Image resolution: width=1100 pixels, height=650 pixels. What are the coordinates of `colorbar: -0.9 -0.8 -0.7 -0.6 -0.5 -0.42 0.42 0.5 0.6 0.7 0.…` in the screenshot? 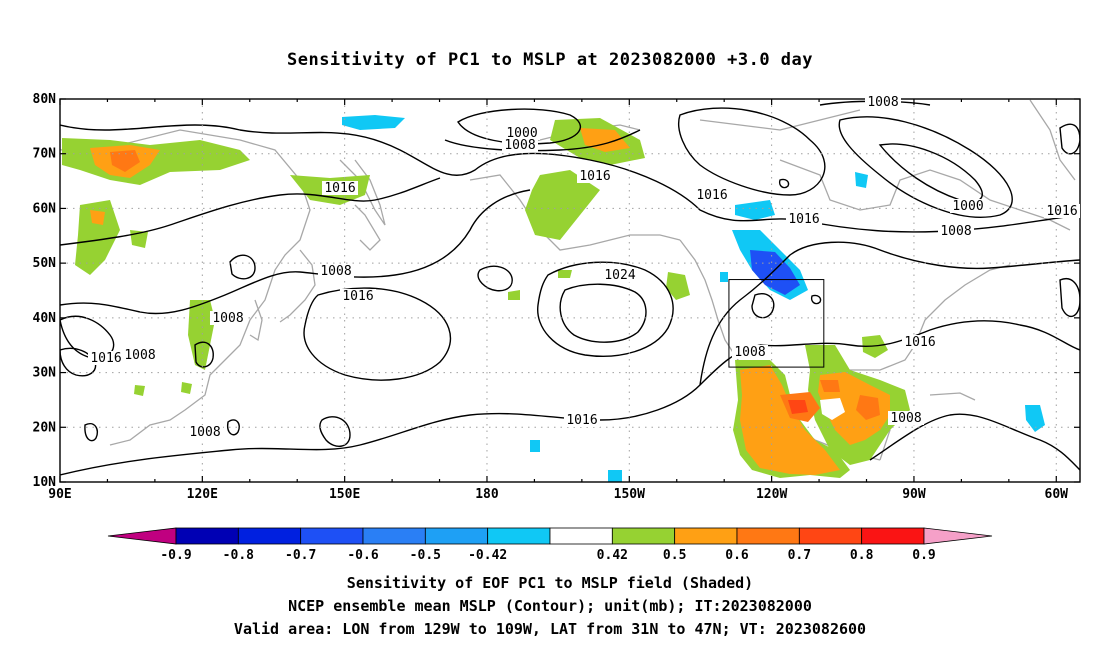 It's located at (550, 545).